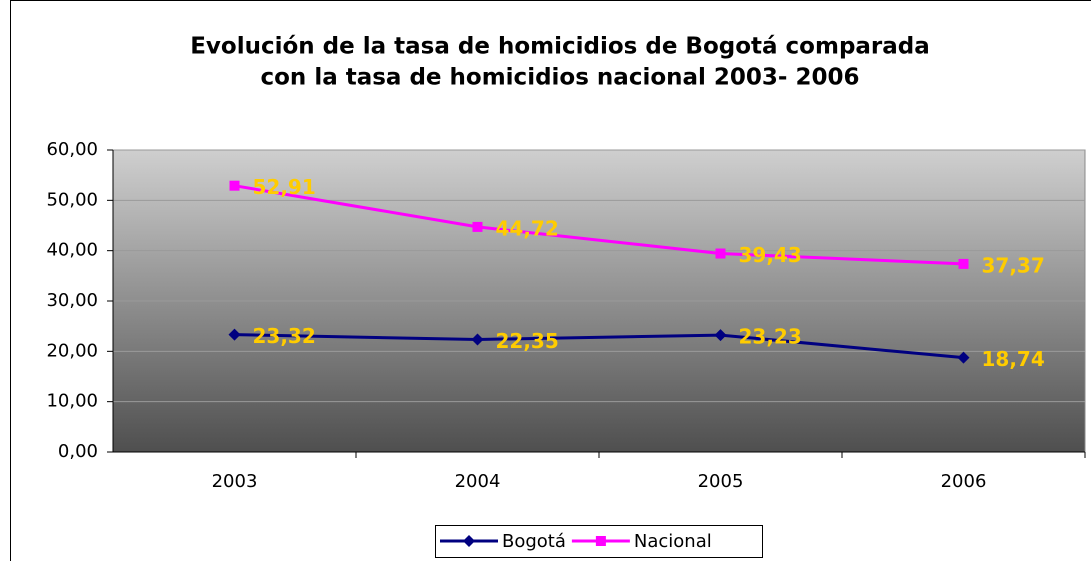 Image resolution: width=1091 pixels, height=561 pixels. What do you see at coordinates (527, 228) in the screenshot?
I see `data-label: 44,72` at bounding box center [527, 228].